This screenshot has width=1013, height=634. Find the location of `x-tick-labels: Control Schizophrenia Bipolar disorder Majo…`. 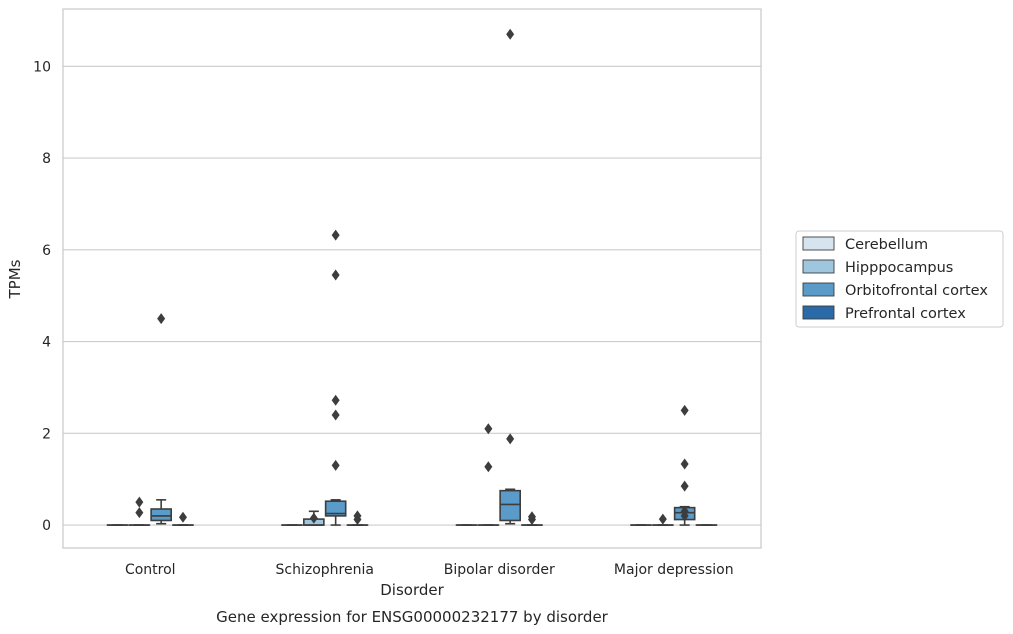

x-tick-labels: Control Schizophrenia Bipolar disorder Majo… is located at coordinates (429, 570).